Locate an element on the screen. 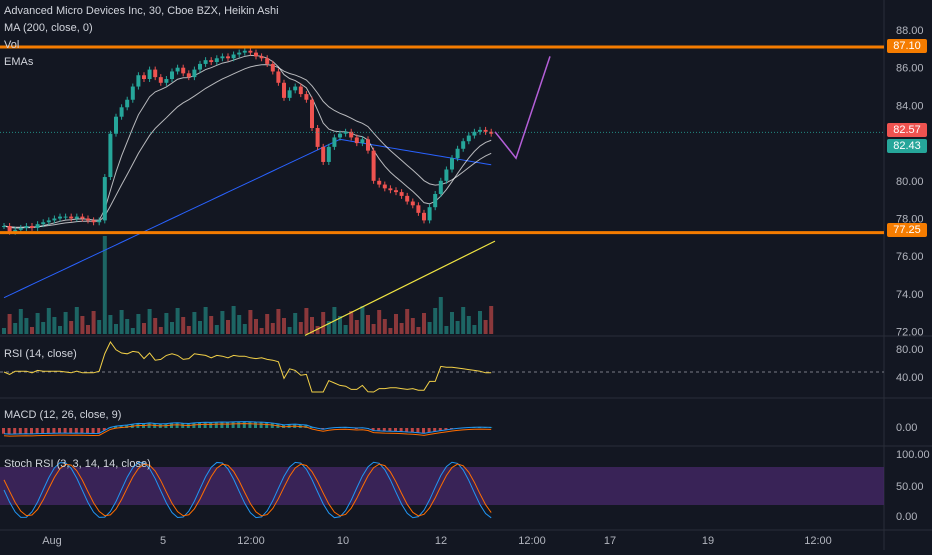 Image resolution: width=932 pixels, height=555 pixels. trend-line is located at coordinates (400, 288).